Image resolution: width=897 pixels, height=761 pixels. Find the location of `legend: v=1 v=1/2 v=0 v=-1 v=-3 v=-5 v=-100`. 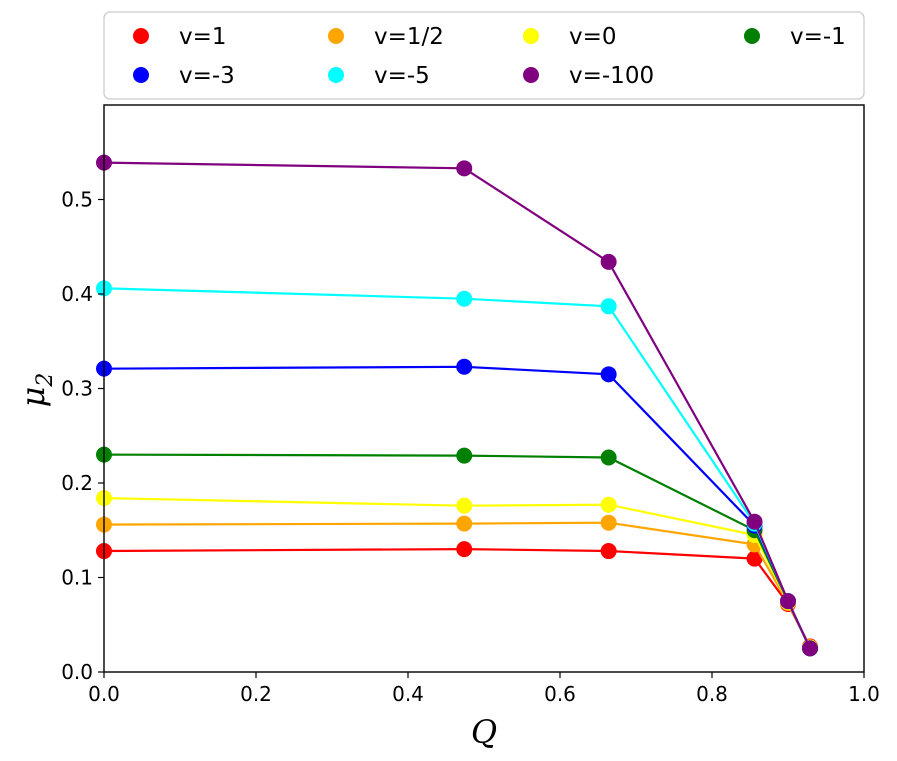

legend: v=1 v=1/2 v=0 v=-1 v=-3 v=-5 v=-100 is located at coordinates (484, 55).